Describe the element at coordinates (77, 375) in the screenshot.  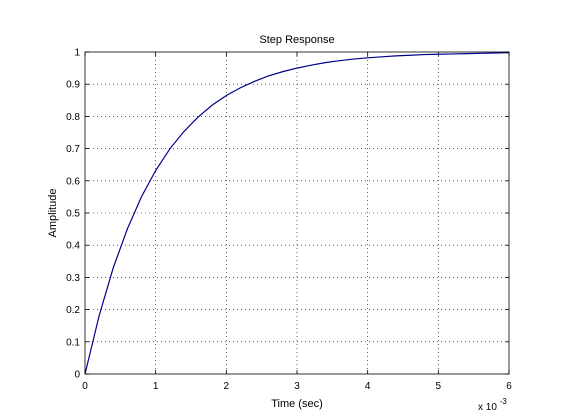
I see `y-tick-label: 0` at that location.